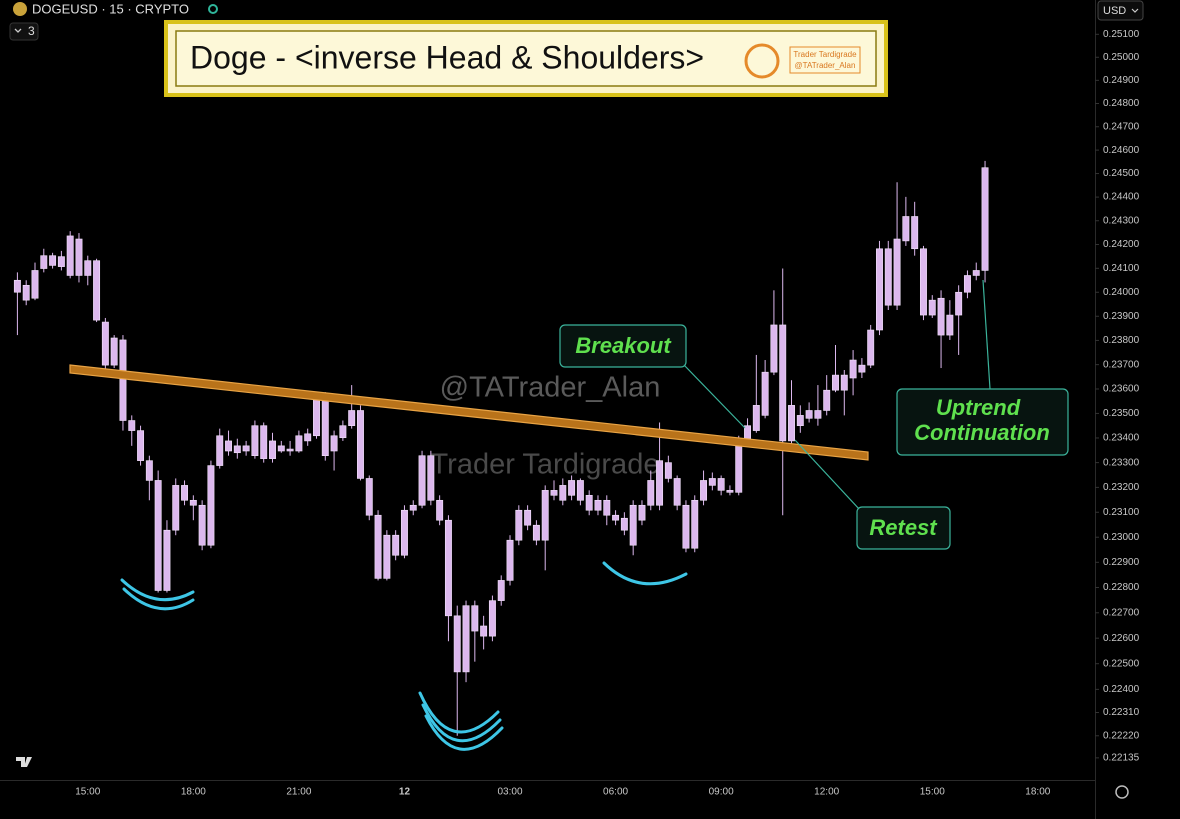 This screenshot has height=819, width=1180. What do you see at coordinates (1121, 438) in the screenshot?
I see `y-tick-label: 0.23400` at bounding box center [1121, 438].